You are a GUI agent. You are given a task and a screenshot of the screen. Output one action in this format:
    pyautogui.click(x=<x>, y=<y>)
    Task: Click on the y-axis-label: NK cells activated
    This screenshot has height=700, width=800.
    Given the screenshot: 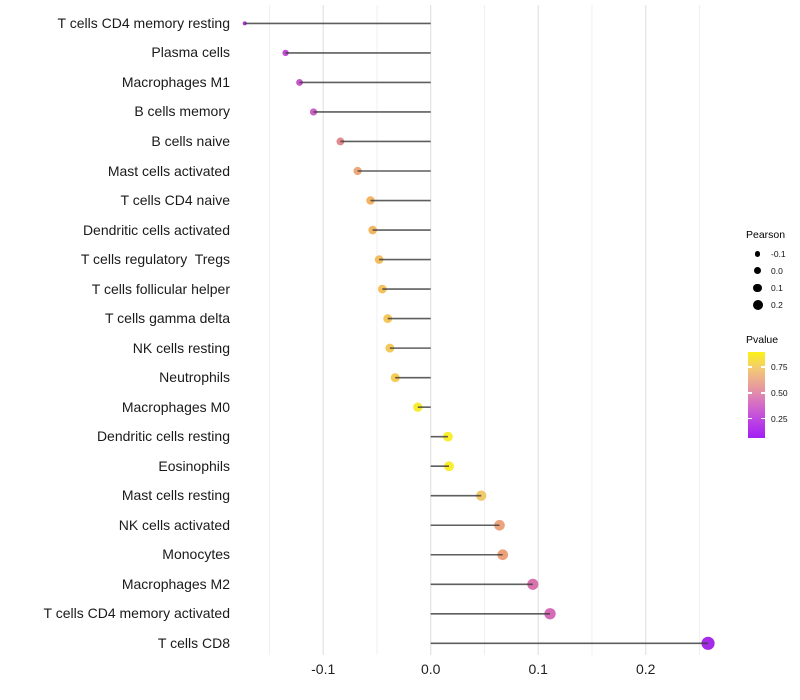 What is the action you would take?
    pyautogui.click(x=174, y=524)
    